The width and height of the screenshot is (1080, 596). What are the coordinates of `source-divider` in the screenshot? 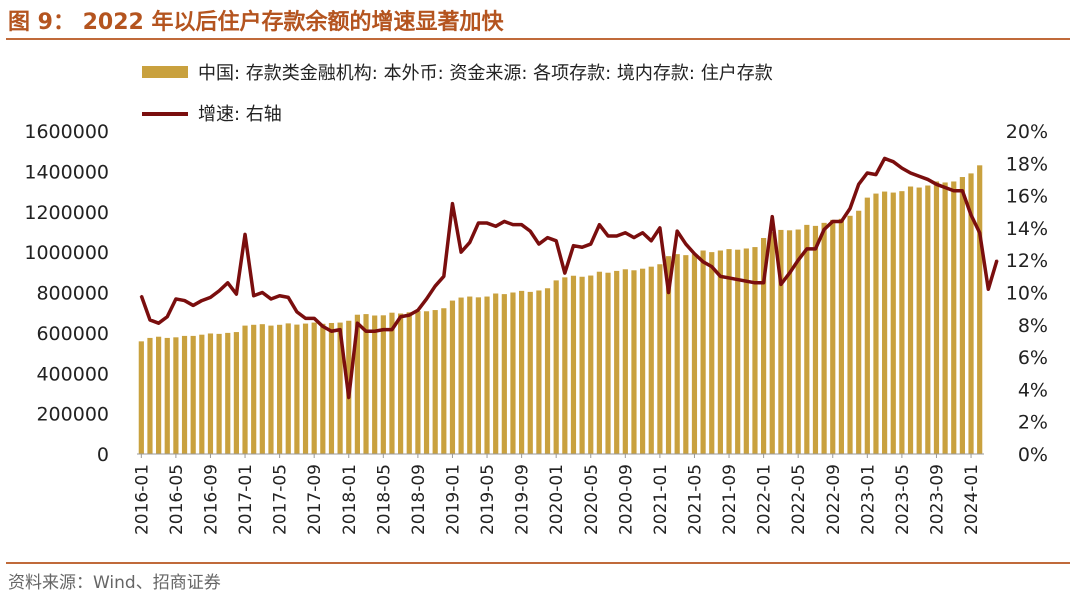 It's located at (538, 563).